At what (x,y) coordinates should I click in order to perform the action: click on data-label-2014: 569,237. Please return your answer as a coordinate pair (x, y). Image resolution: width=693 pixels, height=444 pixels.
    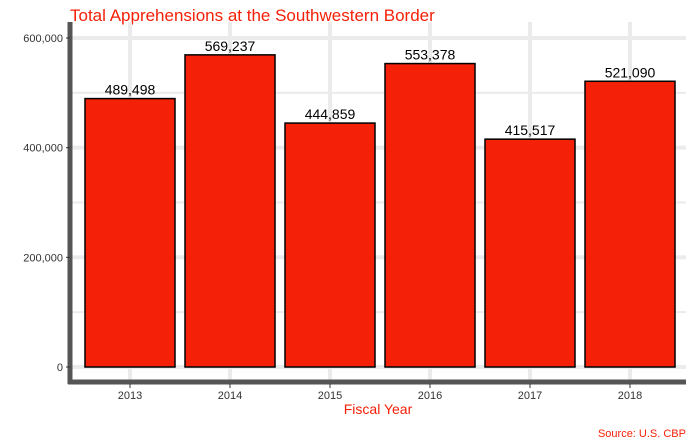
    Looking at the image, I should click on (230, 46).